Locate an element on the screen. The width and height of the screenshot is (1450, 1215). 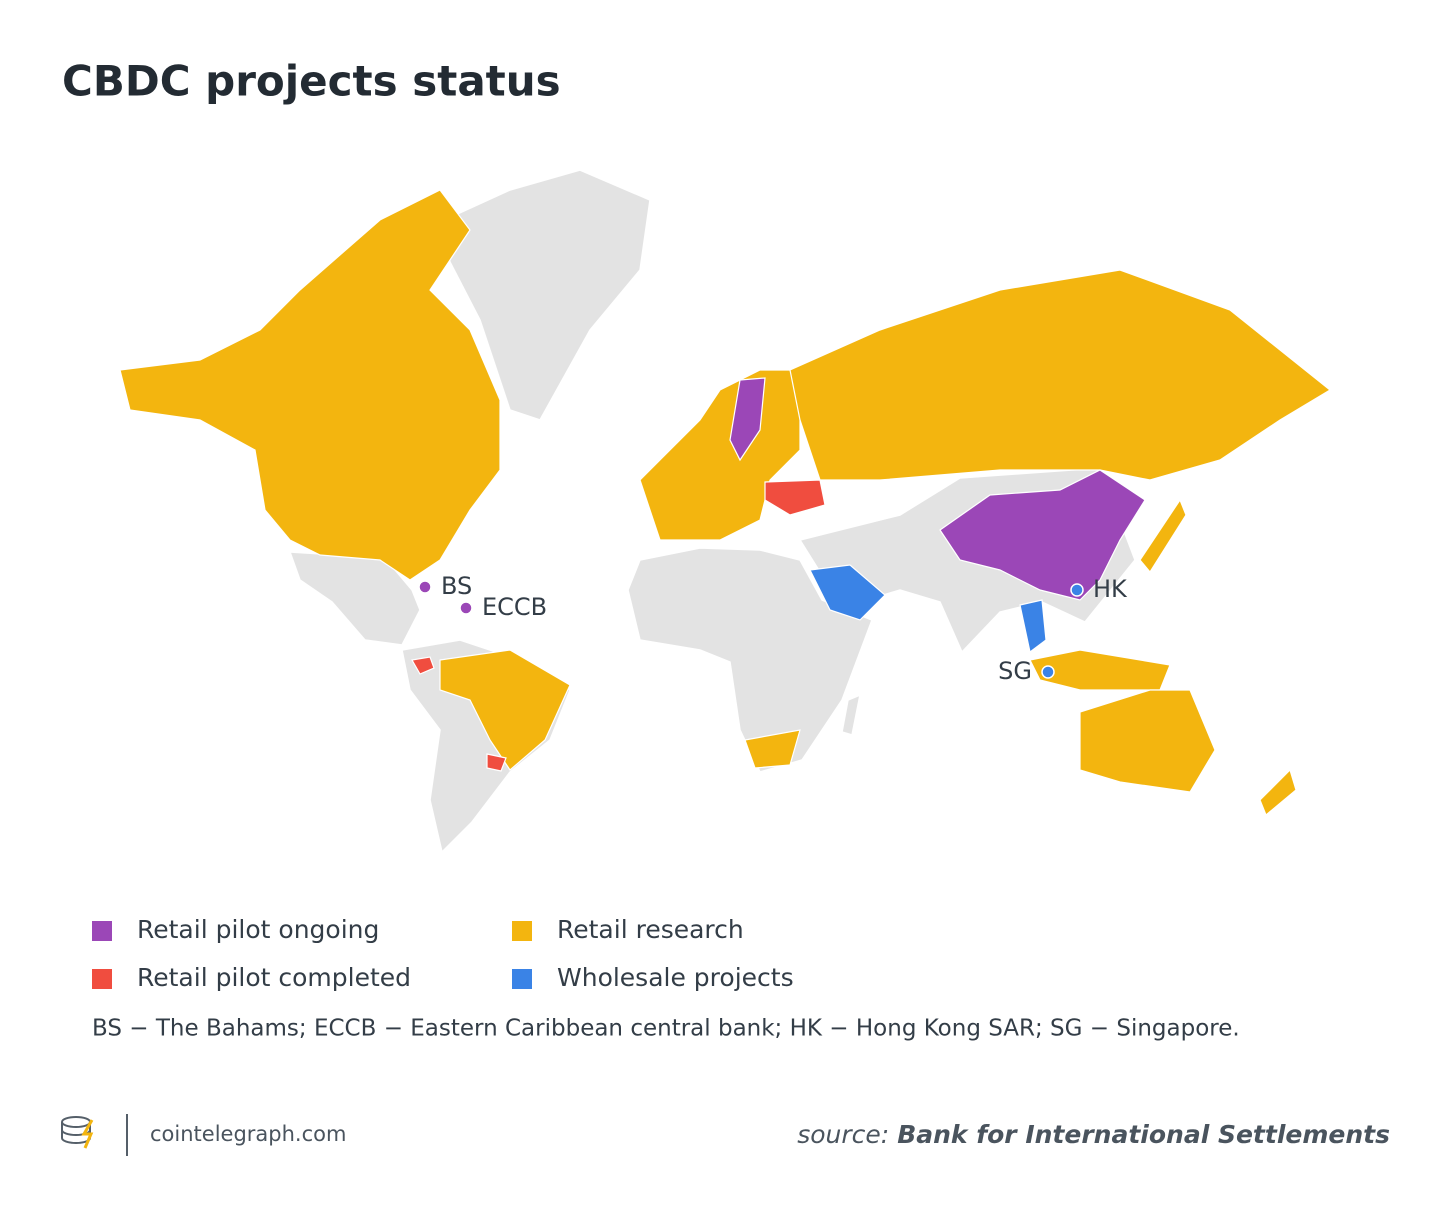
africa is located at coordinates (750, 660).